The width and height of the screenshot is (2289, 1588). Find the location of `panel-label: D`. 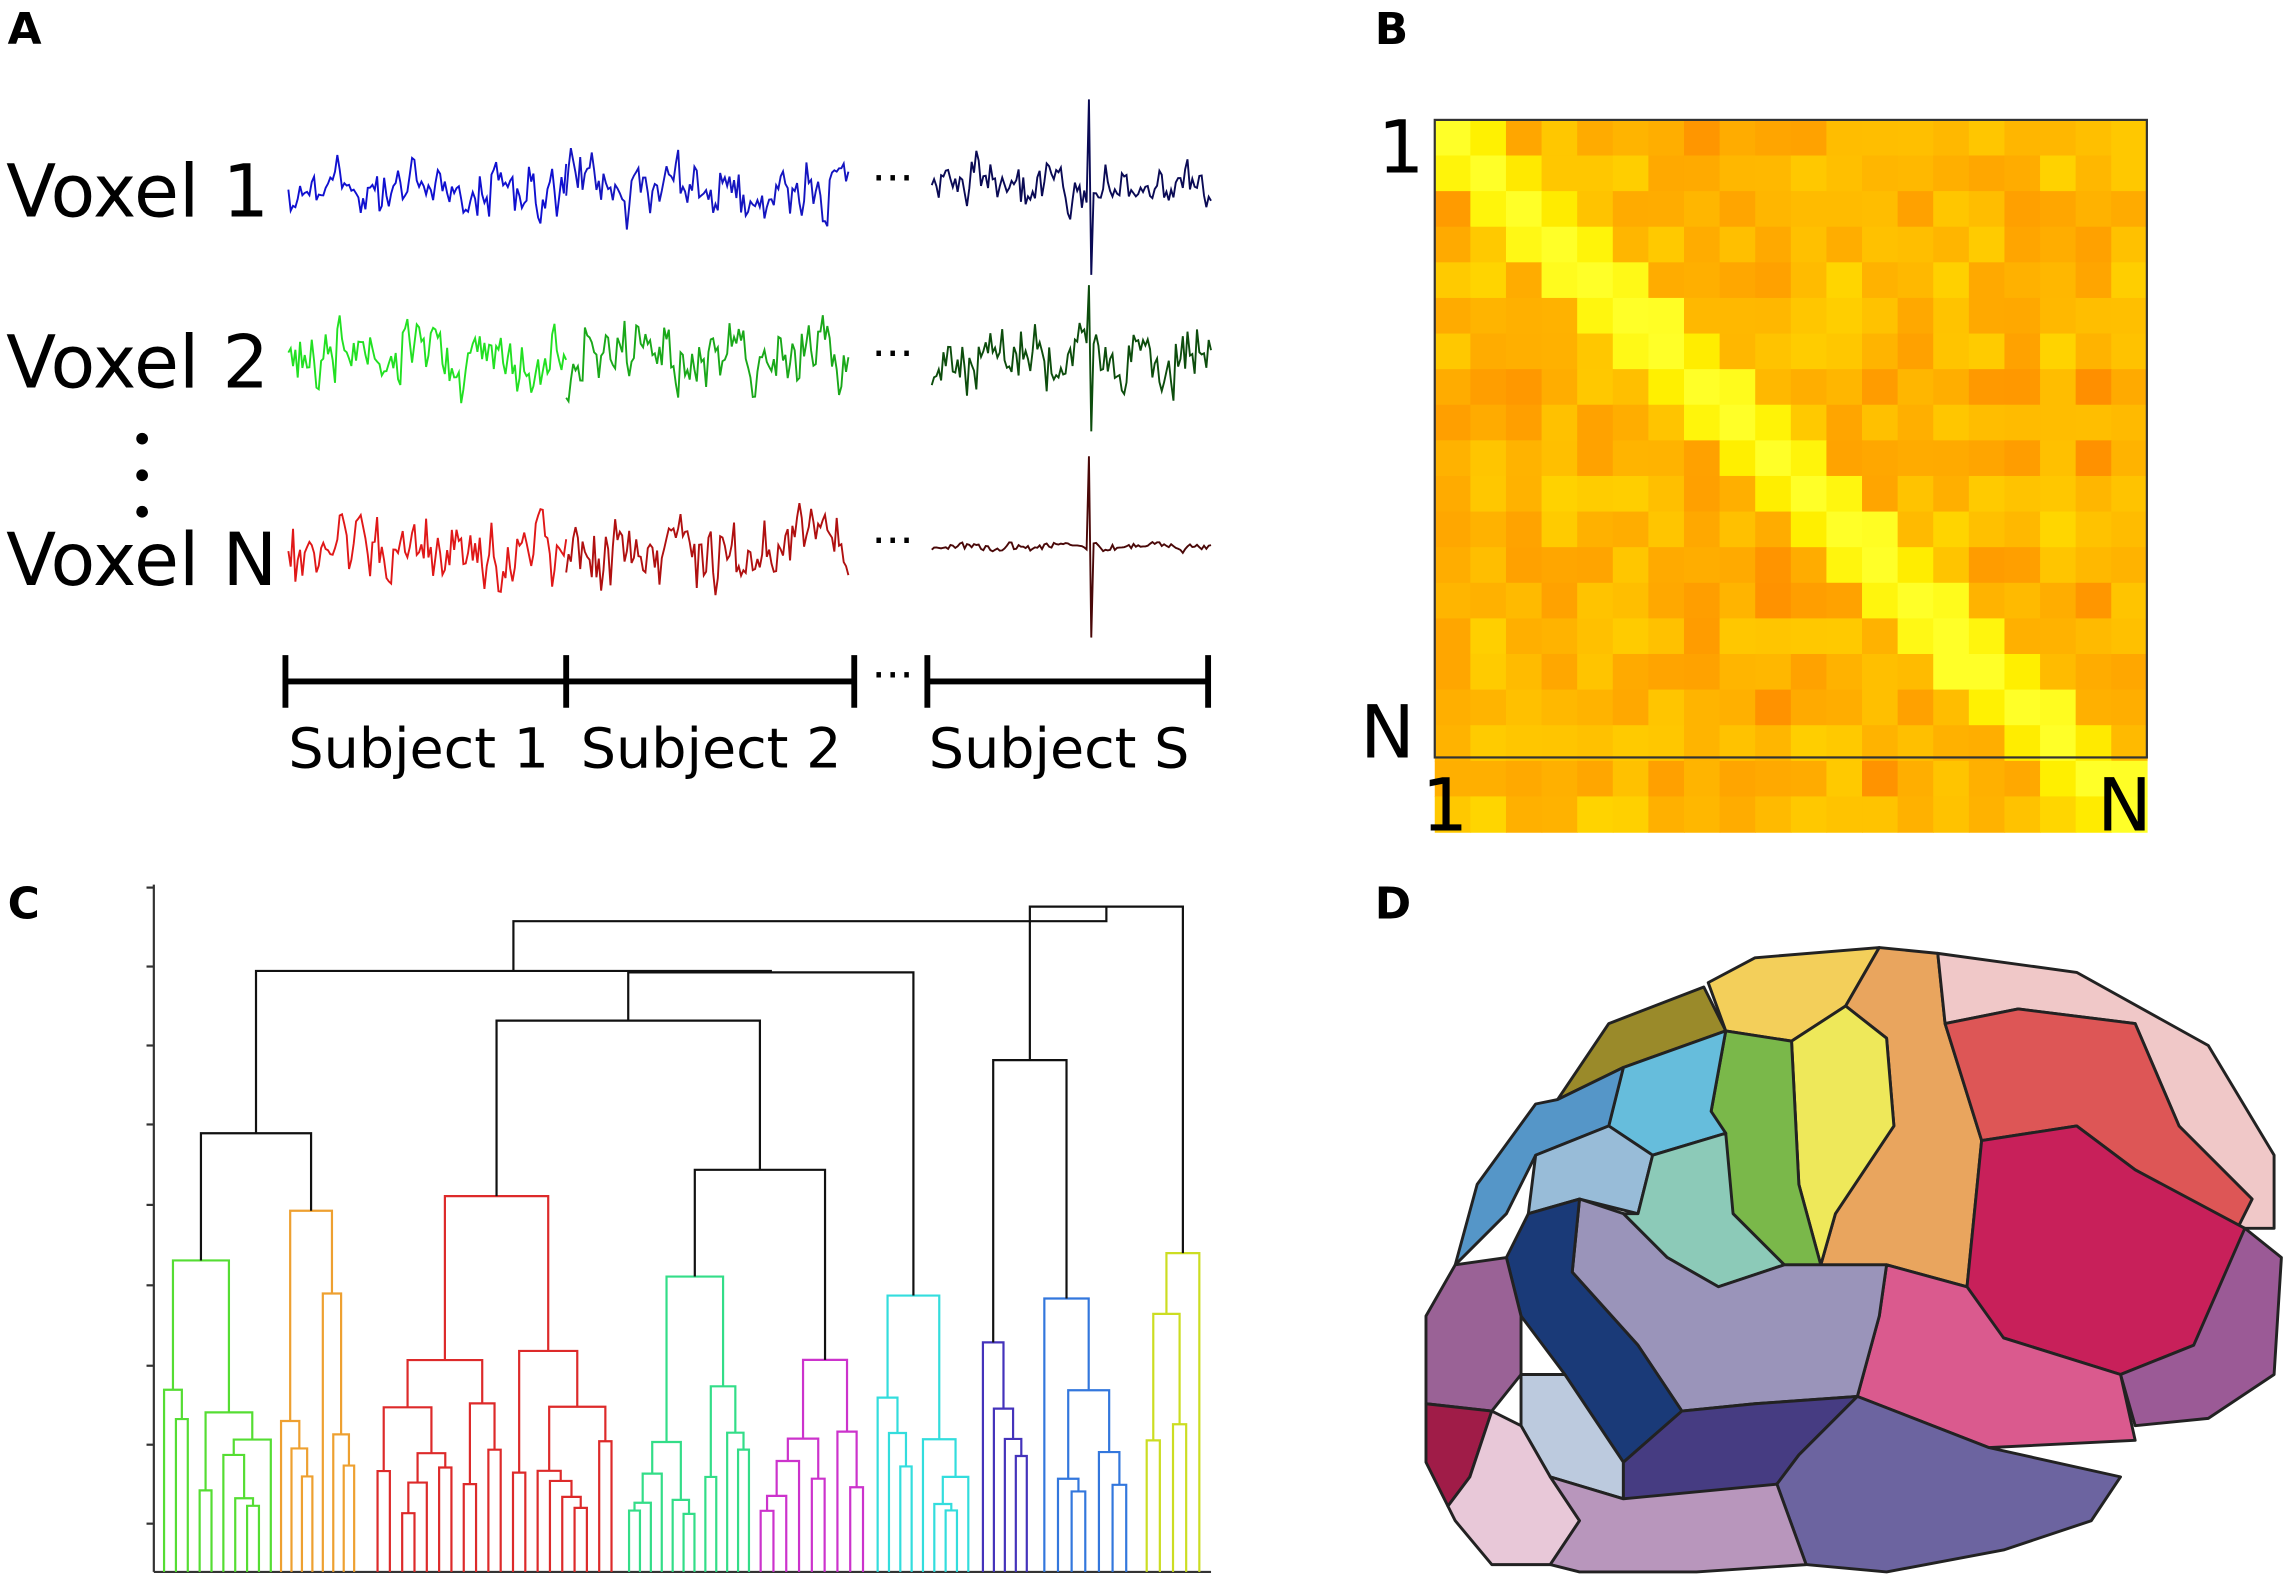

panel-label: D is located at coordinates (1393, 903).